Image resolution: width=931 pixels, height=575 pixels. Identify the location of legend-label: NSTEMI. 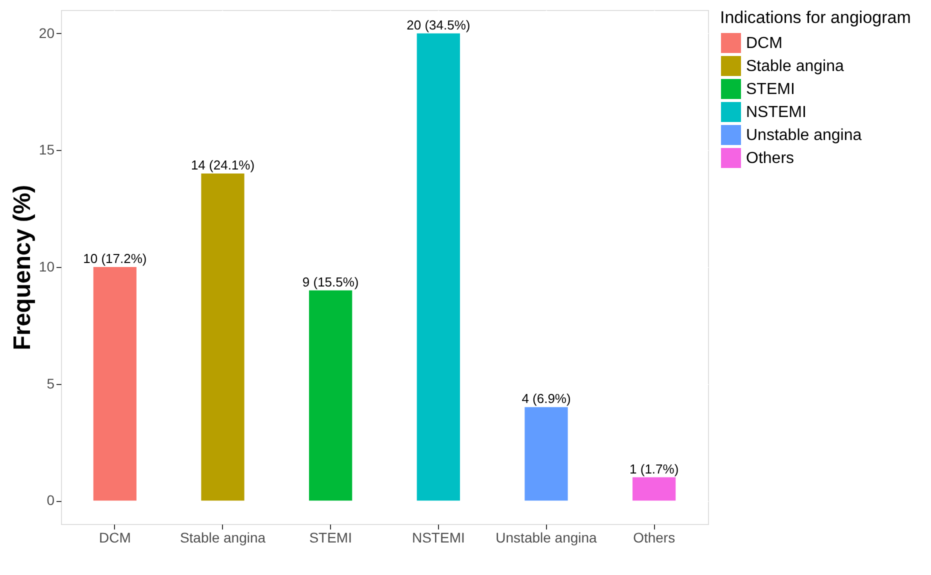
(776, 112).